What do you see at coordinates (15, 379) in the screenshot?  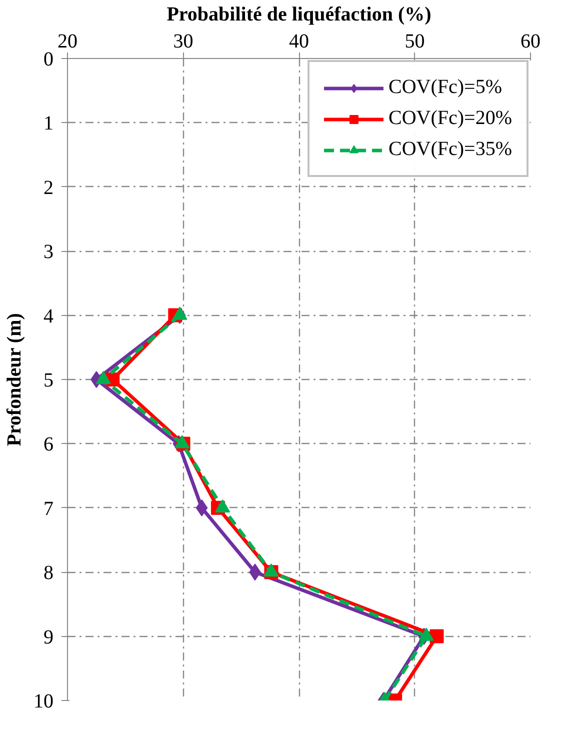 I see `y-axis-title: Profondeur (m)` at bounding box center [15, 379].